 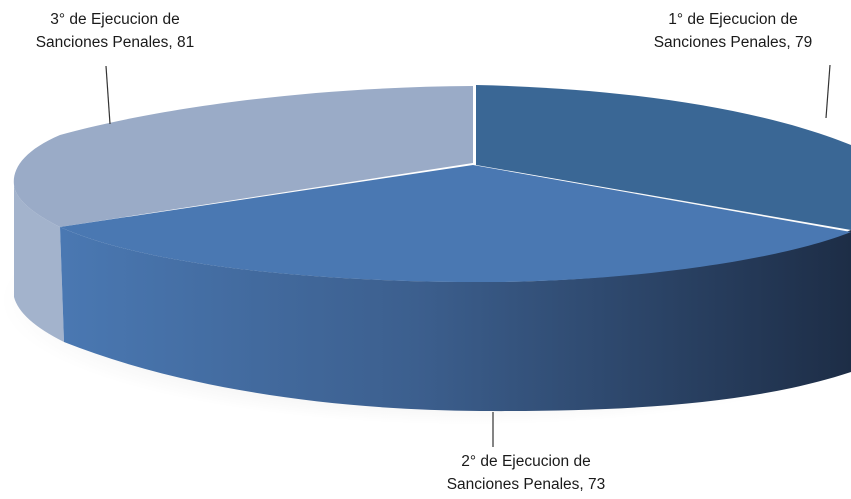 What do you see at coordinates (115, 31) in the screenshot?
I see `data-label-slice-3: 3° de Ejecucion de Sanciones Penales, 81` at bounding box center [115, 31].